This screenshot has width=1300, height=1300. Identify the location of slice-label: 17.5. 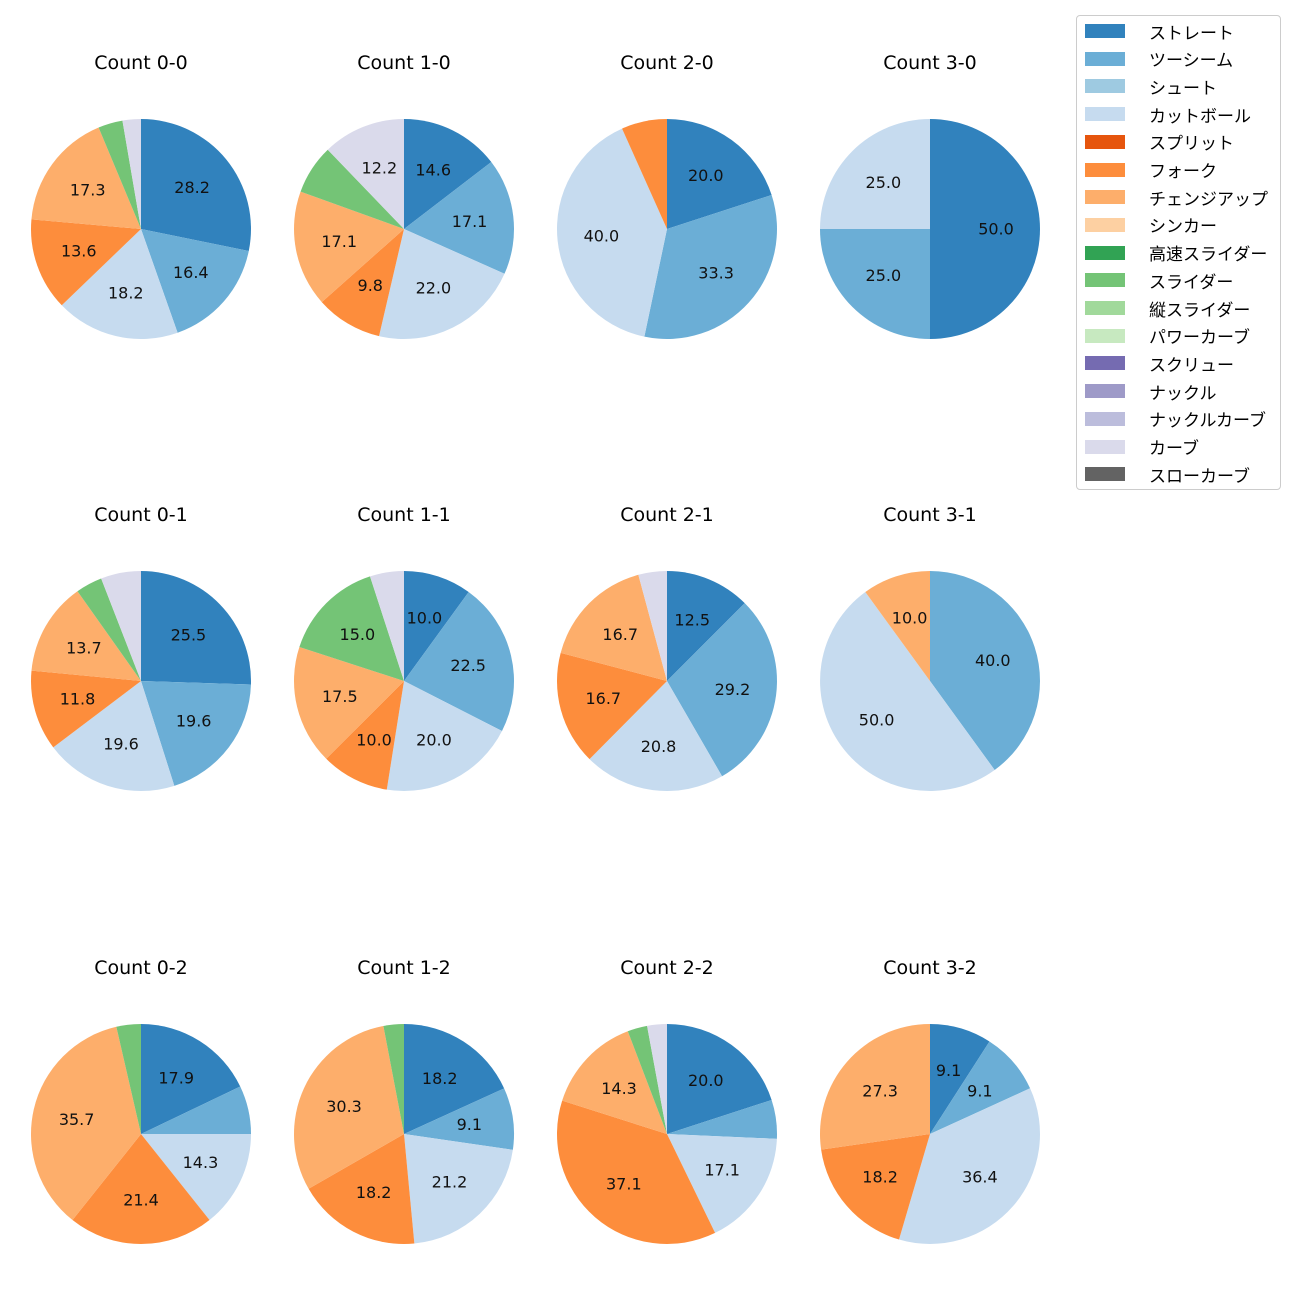
(340, 696).